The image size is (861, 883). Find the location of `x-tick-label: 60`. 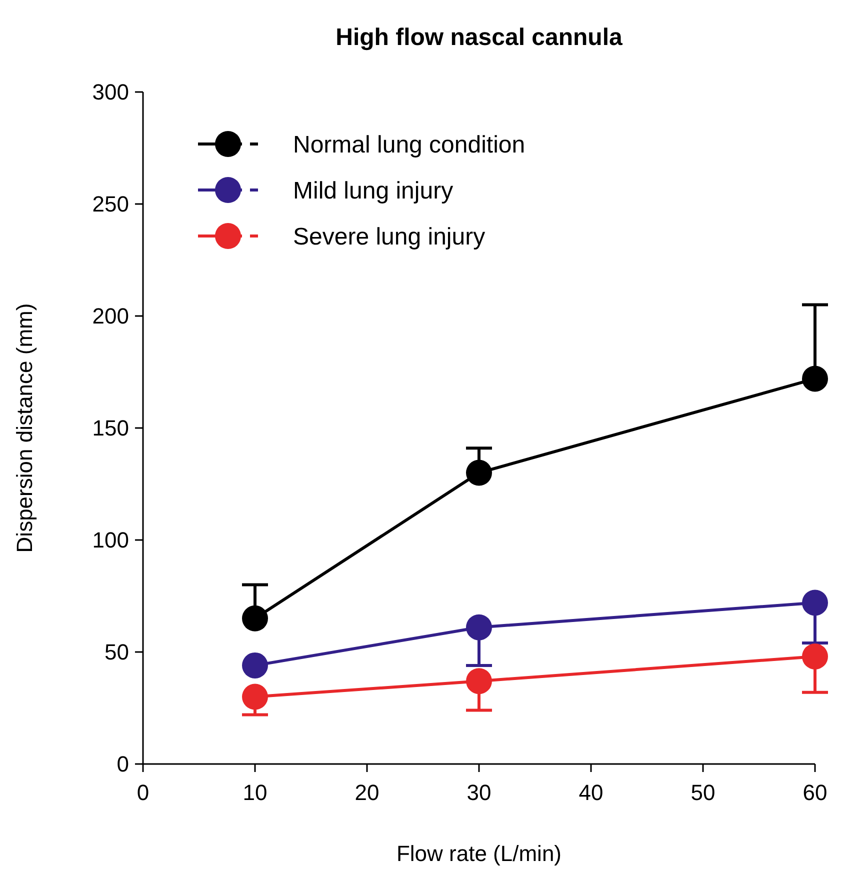

x-tick-label: 60 is located at coordinates (815, 792).